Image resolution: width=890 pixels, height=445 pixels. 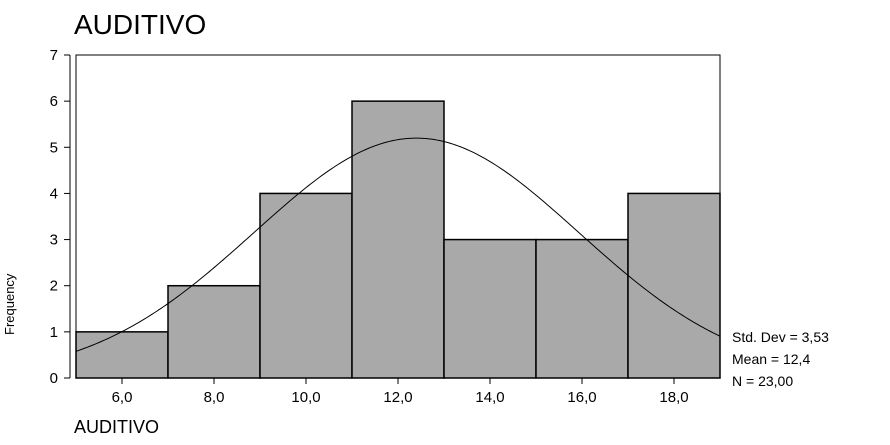 What do you see at coordinates (54, 286) in the screenshot?
I see `y-tick-label: 2` at bounding box center [54, 286].